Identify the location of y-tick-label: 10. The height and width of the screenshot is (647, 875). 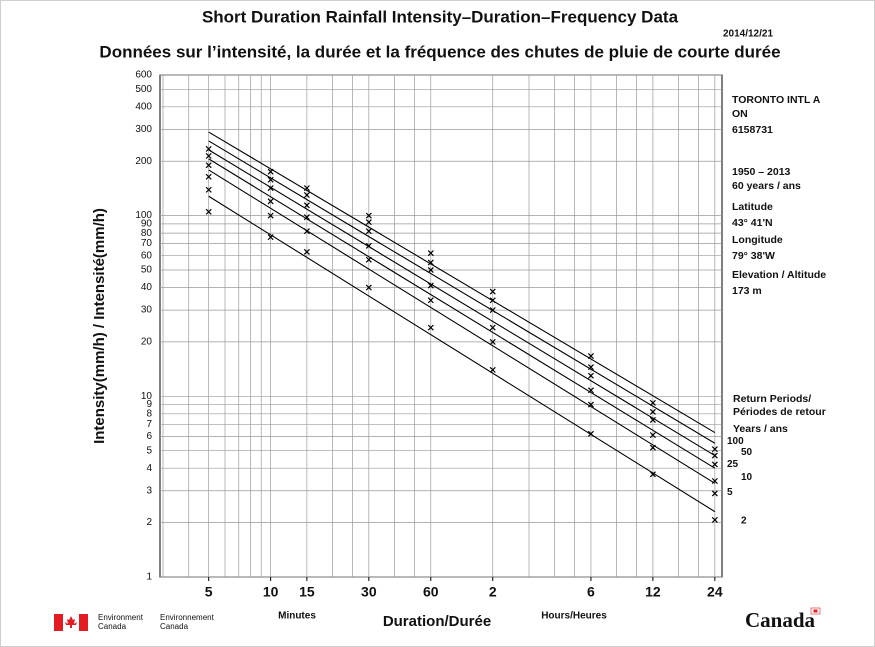
(147, 396).